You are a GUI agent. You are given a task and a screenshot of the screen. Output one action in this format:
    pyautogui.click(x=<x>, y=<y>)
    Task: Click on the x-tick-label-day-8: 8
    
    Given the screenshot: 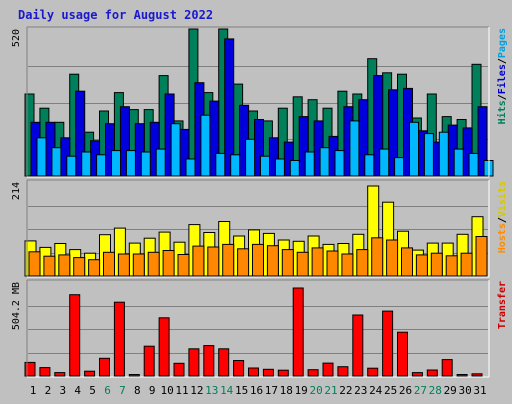 What is the action you would take?
    pyautogui.click(x=137, y=390)
    